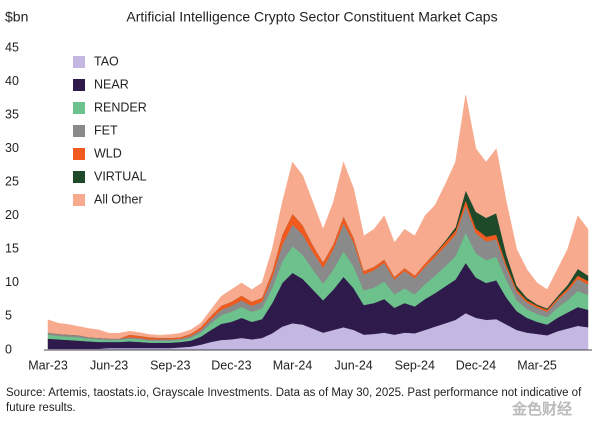 This screenshot has height=426, width=600. I want to click on x-tick-label: Dec-24, so click(476, 365).